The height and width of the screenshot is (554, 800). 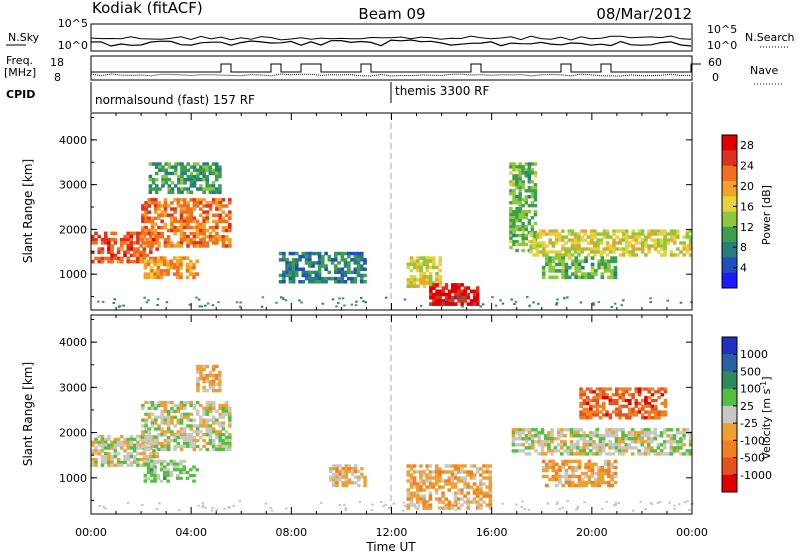 What do you see at coordinates (392, 532) in the screenshot?
I see `x-tick-label: 12:00` at bounding box center [392, 532].